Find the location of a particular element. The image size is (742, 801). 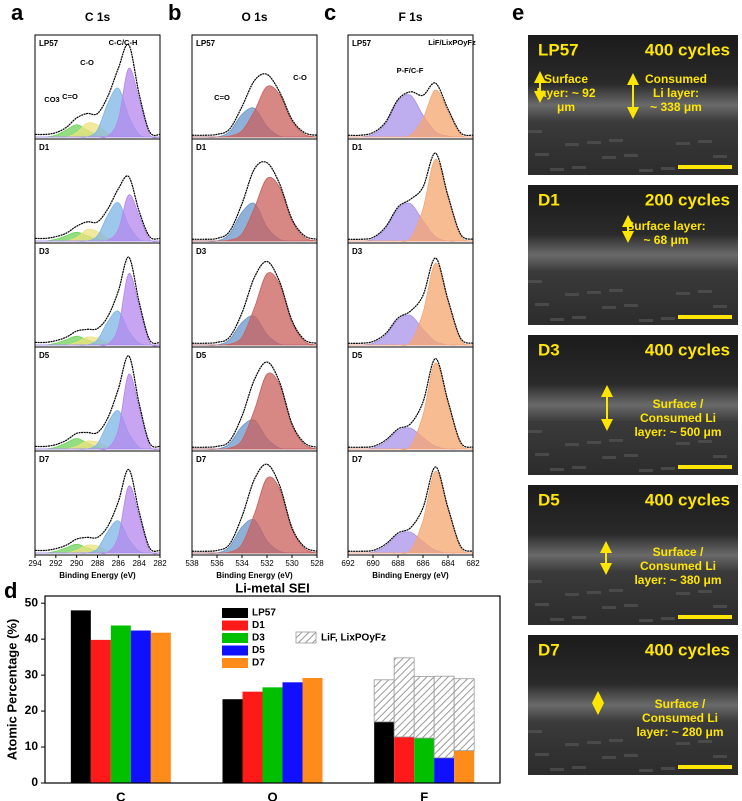

peak-annotation: C-C/C-H is located at coordinates (123, 42).